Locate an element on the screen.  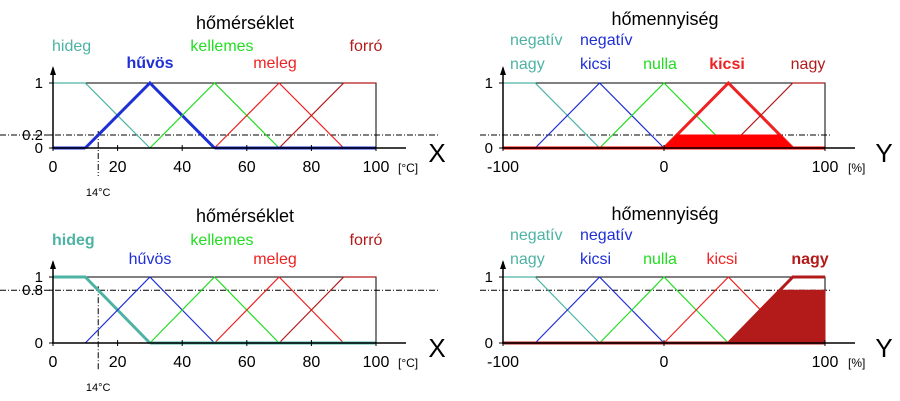
y-tick-label: 0.8 is located at coordinates (32, 290).